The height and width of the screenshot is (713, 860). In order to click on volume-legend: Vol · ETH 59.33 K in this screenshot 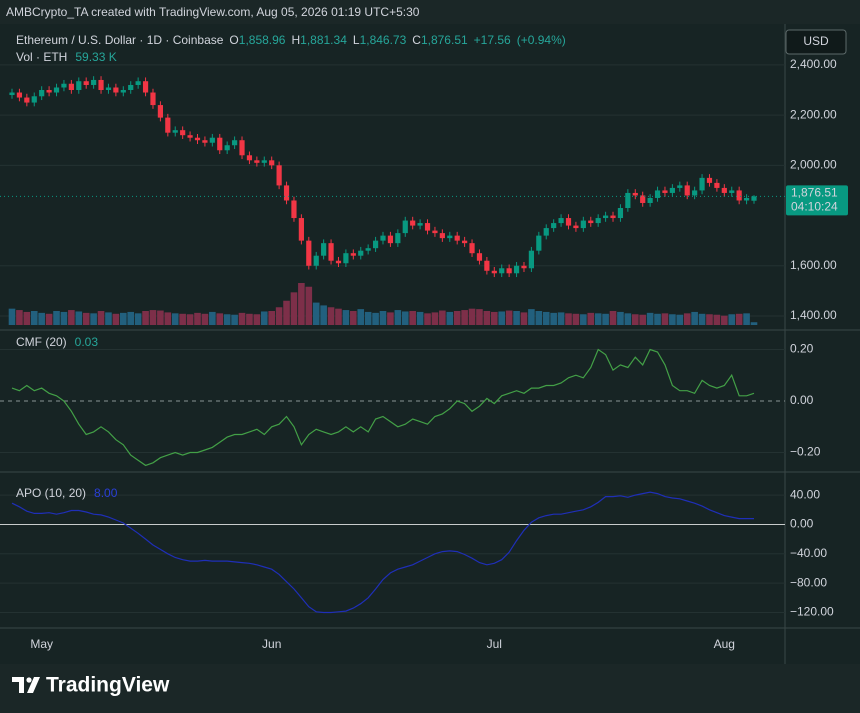, I will do `click(66, 57)`.